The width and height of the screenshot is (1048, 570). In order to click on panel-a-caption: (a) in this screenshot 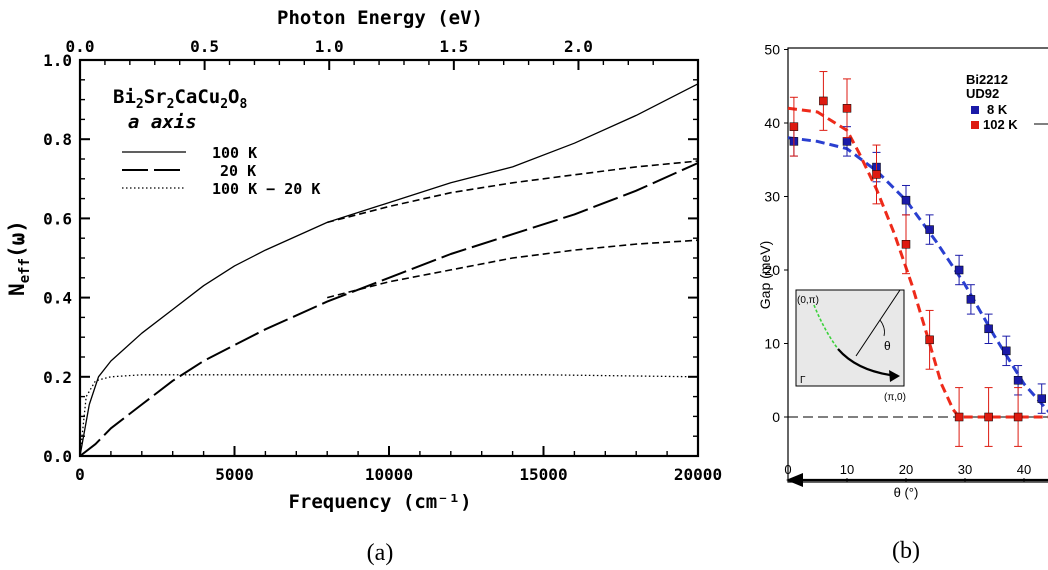, I will do `click(380, 553)`.